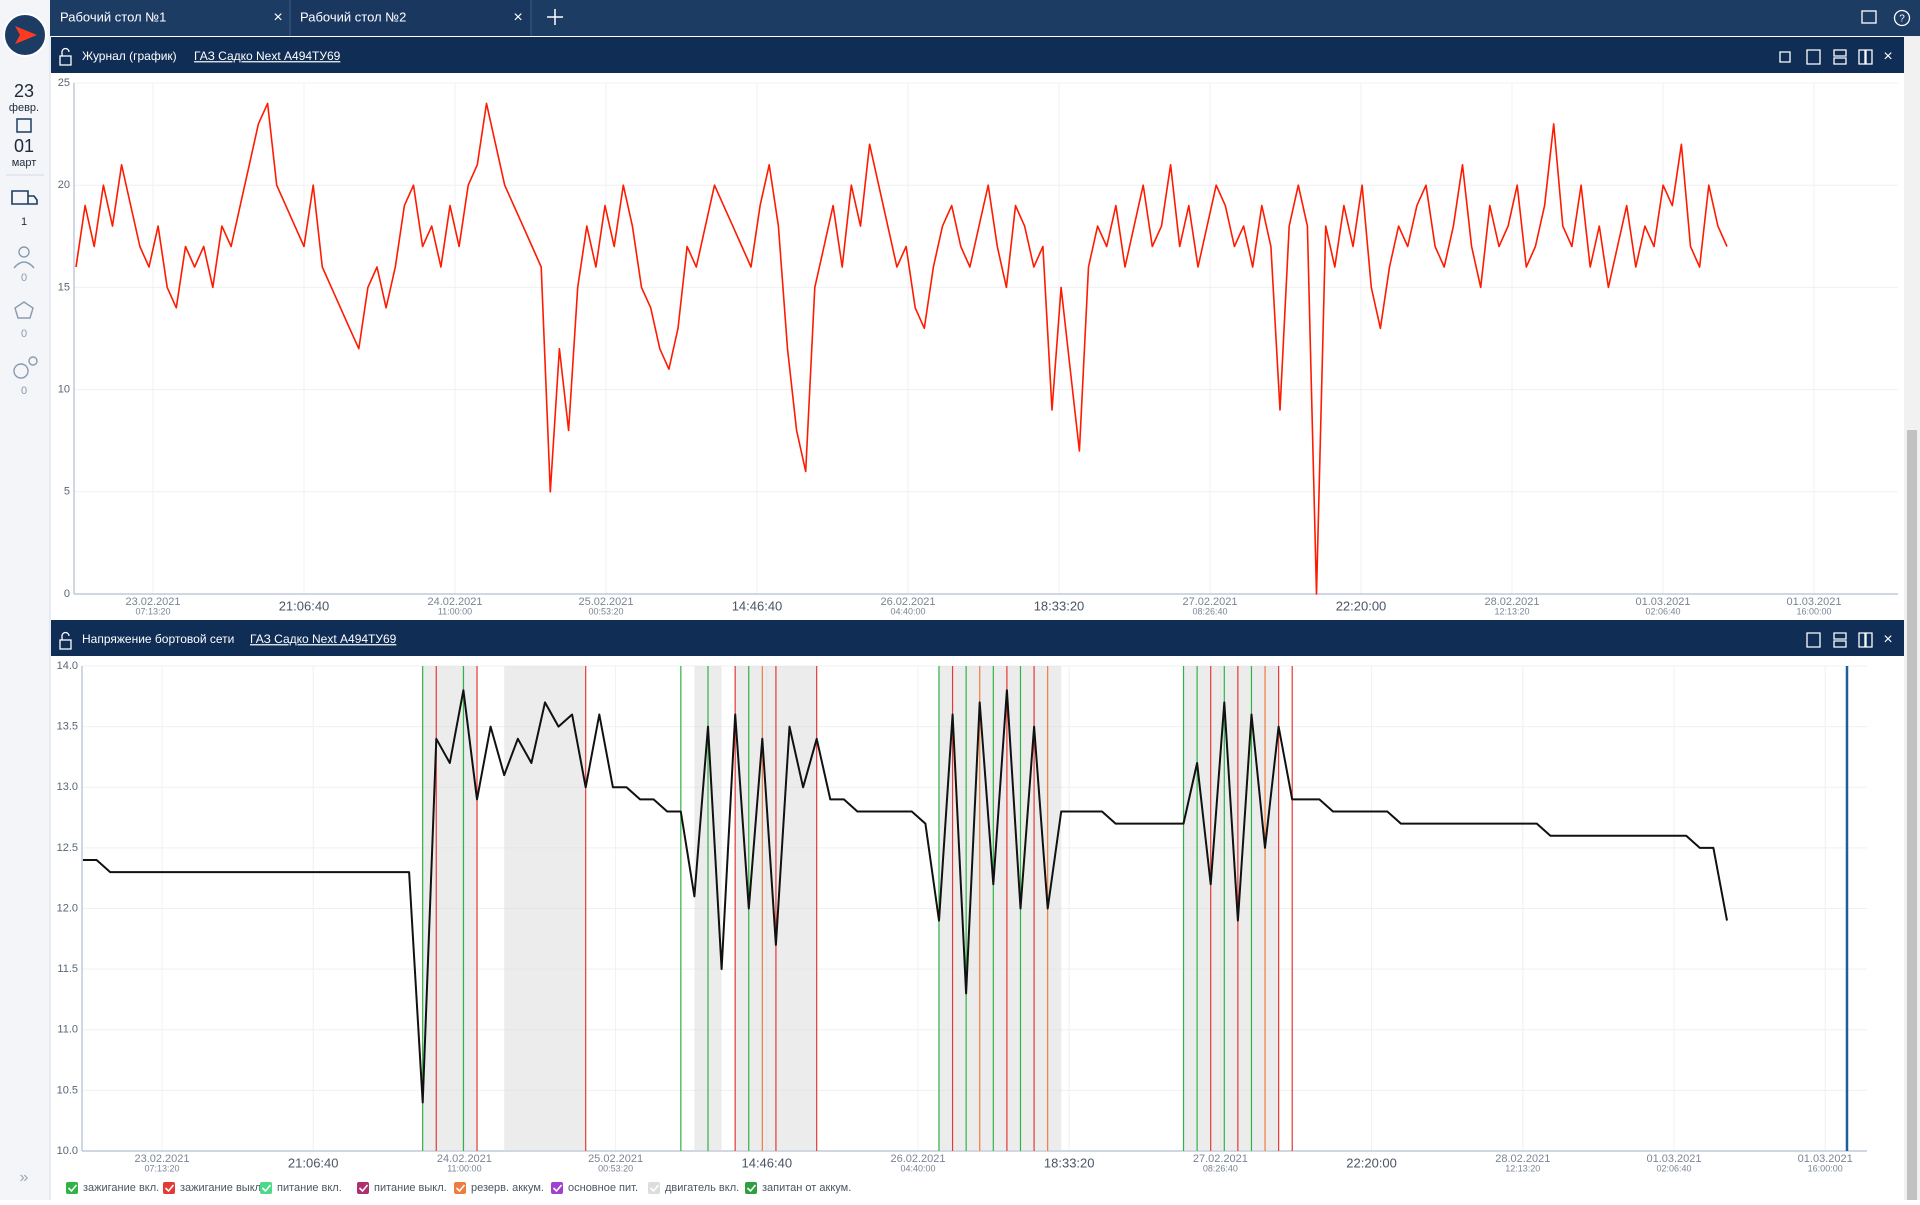 The height and width of the screenshot is (1205, 1920). What do you see at coordinates (24, 334) in the screenshot?
I see `groups-count: 0` at bounding box center [24, 334].